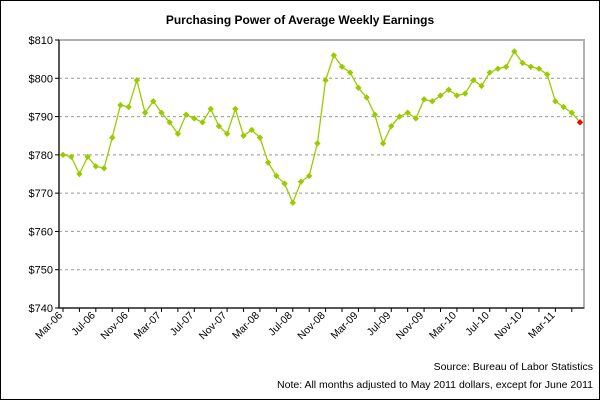  Describe the element at coordinates (508, 326) in the screenshot. I see `x-tick-label: Nov-10` at that location.